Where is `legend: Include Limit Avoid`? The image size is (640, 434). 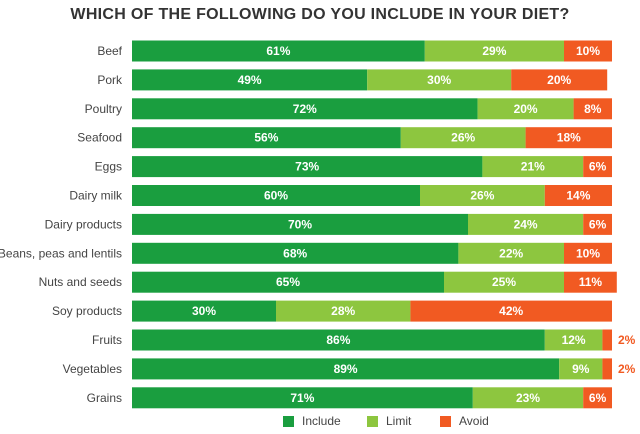
legend: Include Limit Avoid is located at coordinates (320, 423).